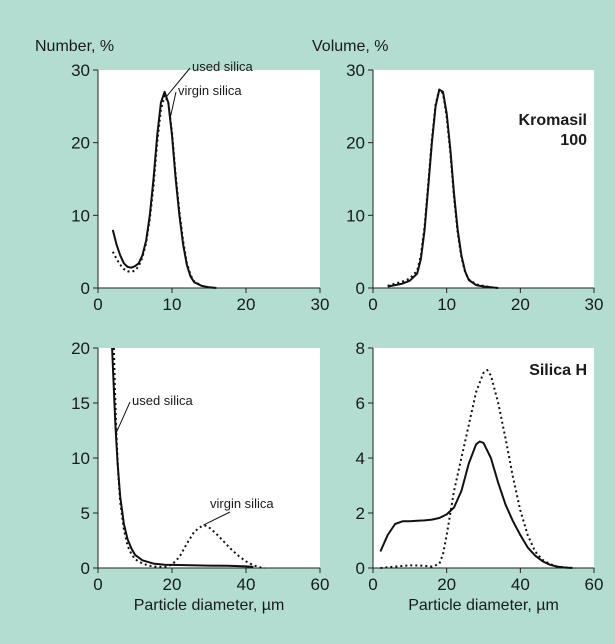 This screenshot has width=615, height=644. I want to click on y-tick-label: 4, so click(360, 458).